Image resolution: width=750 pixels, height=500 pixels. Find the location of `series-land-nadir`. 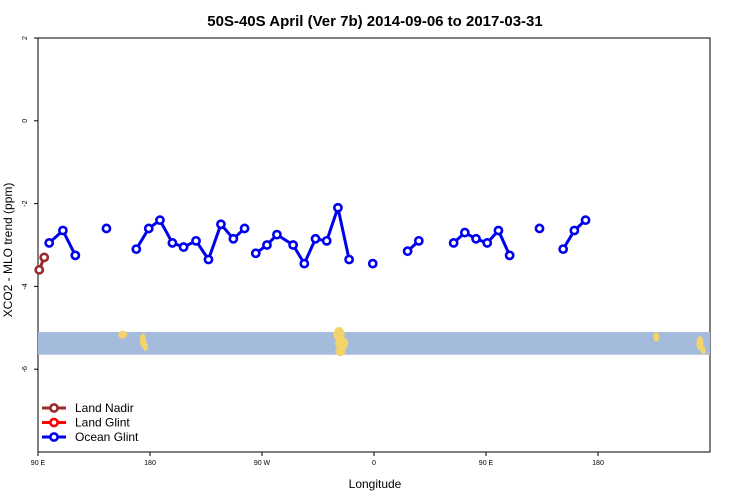

series-land-nadir is located at coordinates (42, 263).